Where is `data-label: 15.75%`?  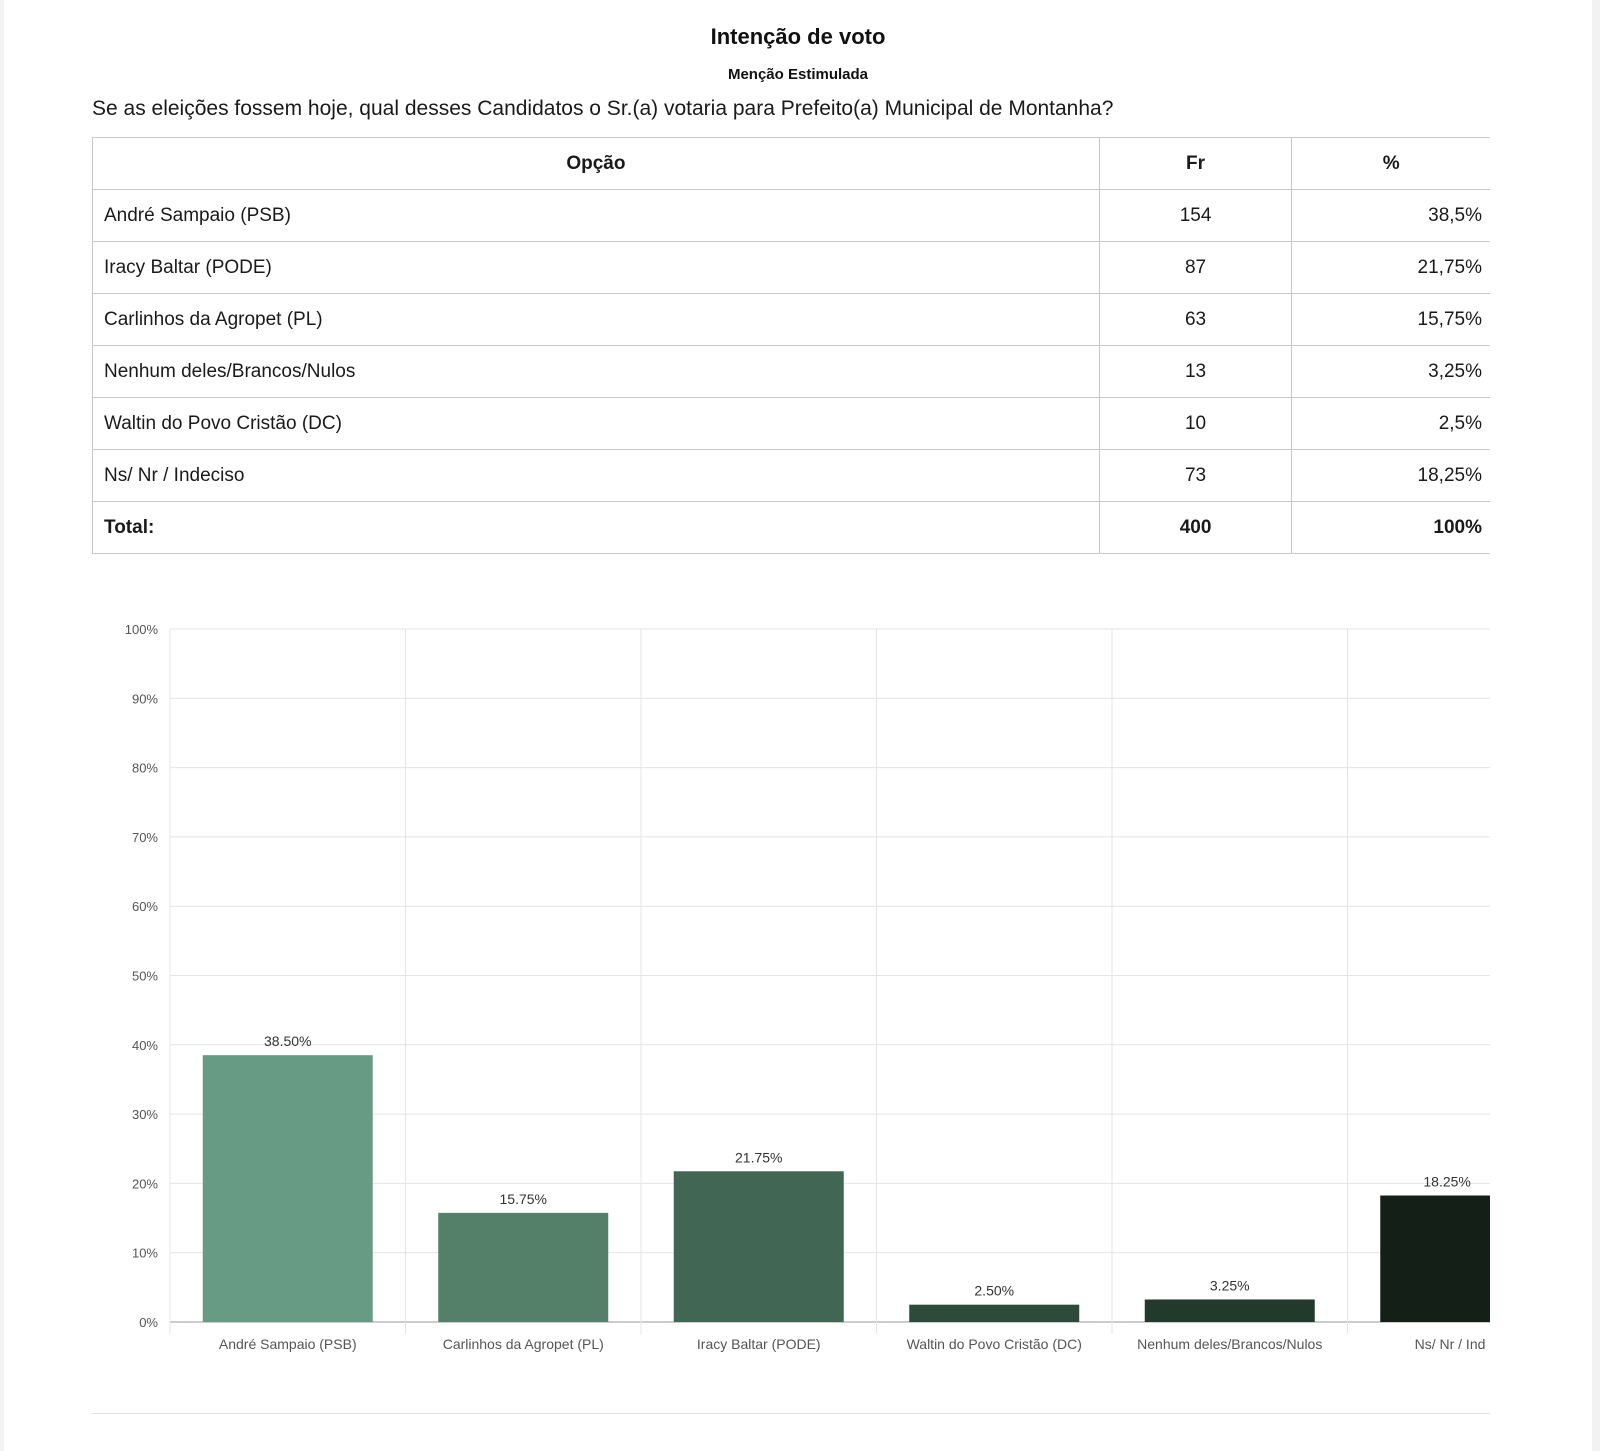 data-label: 15.75% is located at coordinates (523, 1199).